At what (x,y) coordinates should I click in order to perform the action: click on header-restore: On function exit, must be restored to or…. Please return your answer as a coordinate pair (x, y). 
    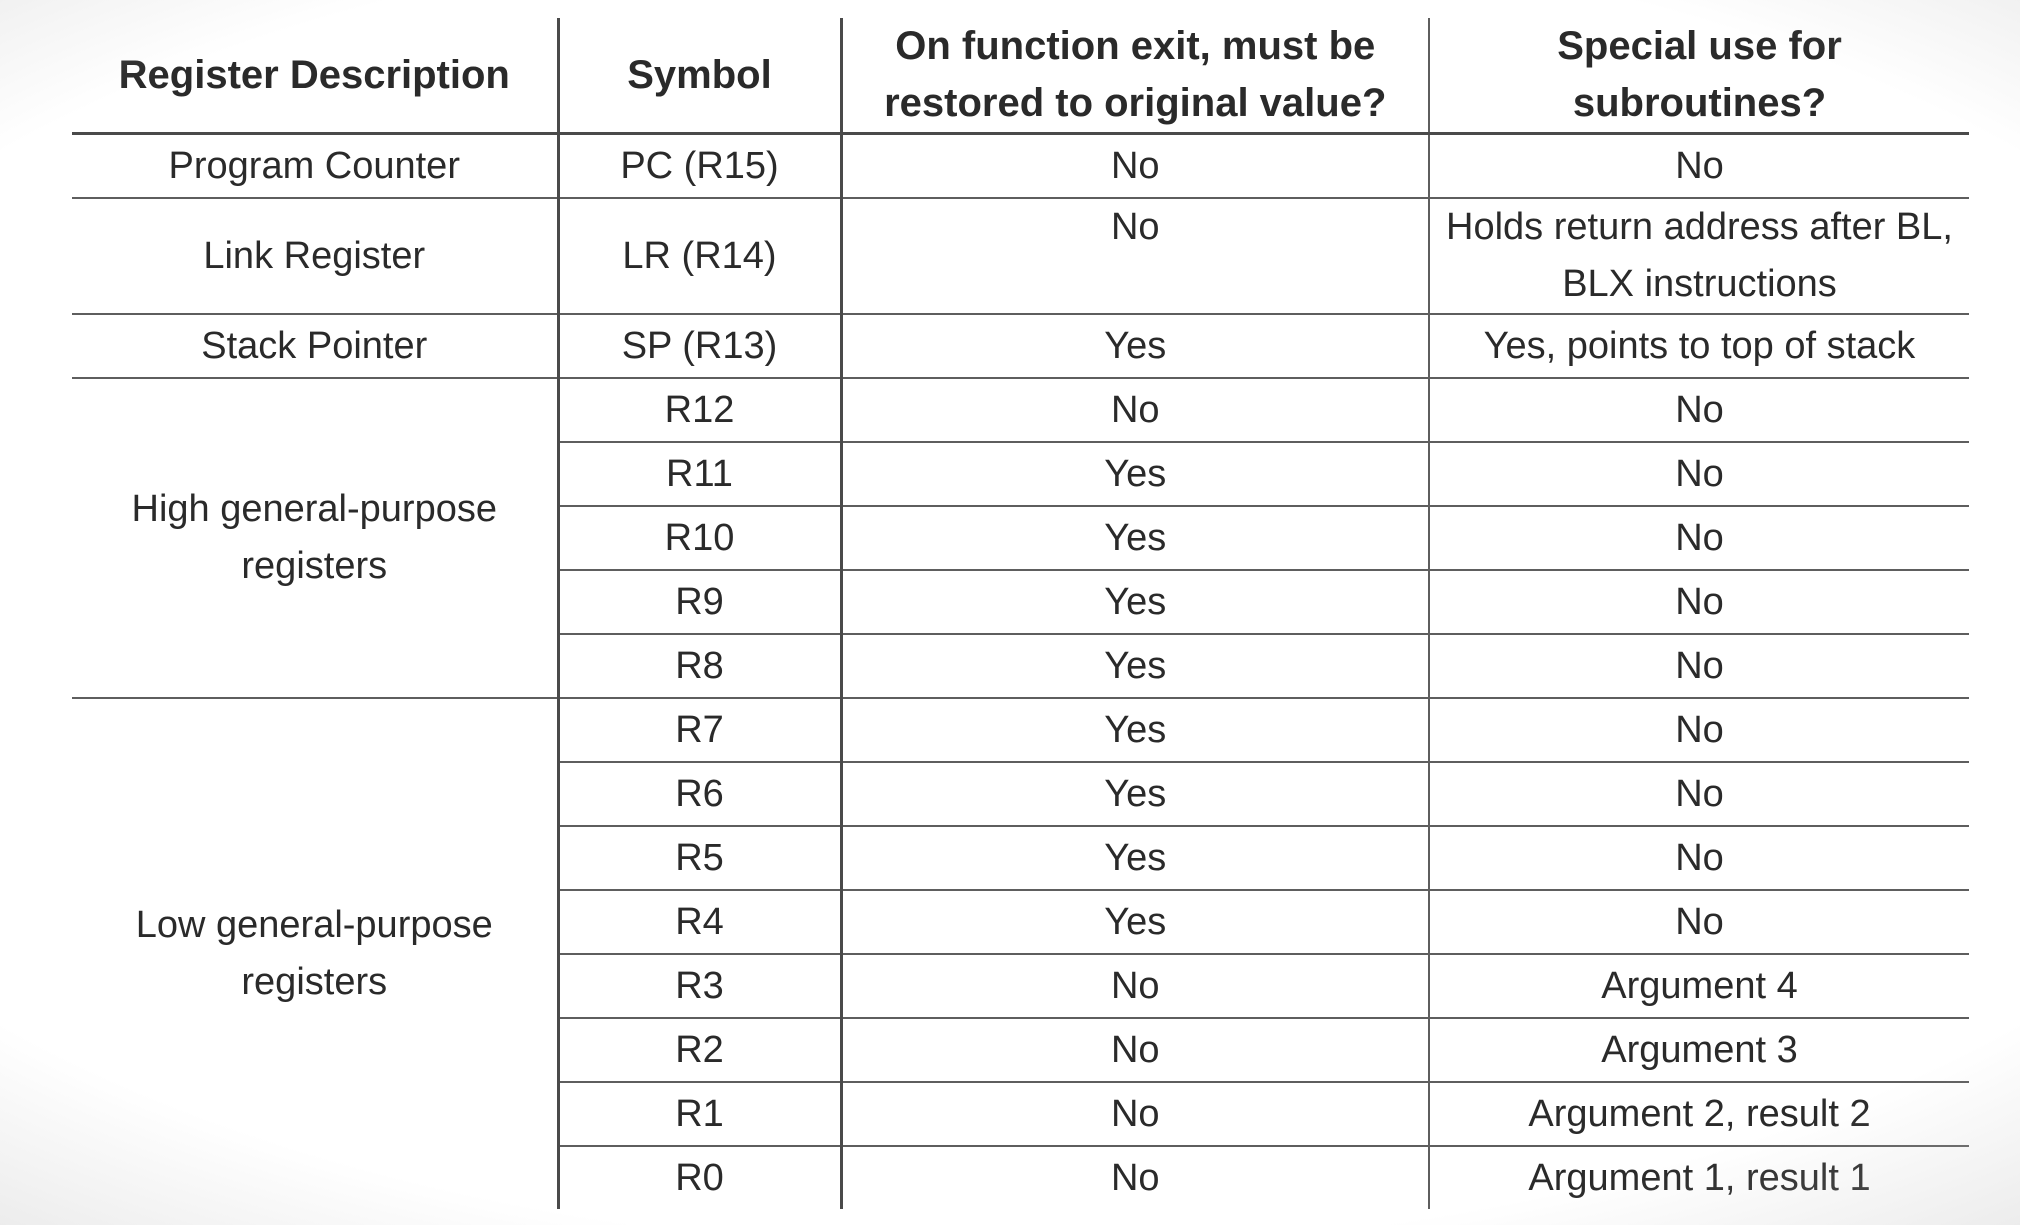
    Looking at the image, I should click on (1134, 76).